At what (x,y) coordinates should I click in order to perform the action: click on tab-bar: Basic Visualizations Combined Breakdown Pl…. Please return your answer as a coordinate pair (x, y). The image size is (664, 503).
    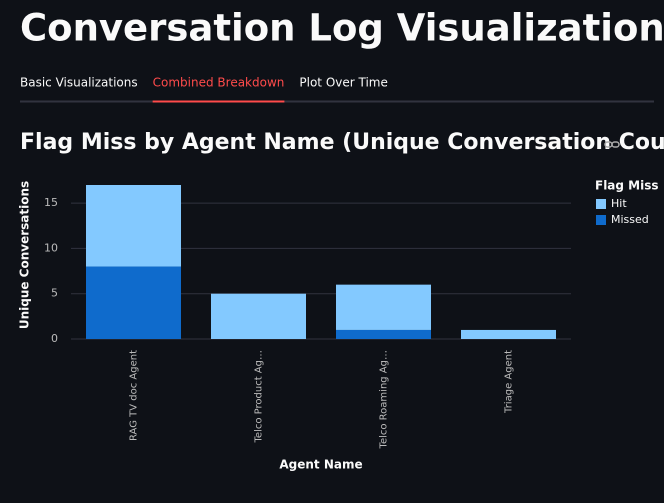
    Looking at the image, I should click on (204, 89).